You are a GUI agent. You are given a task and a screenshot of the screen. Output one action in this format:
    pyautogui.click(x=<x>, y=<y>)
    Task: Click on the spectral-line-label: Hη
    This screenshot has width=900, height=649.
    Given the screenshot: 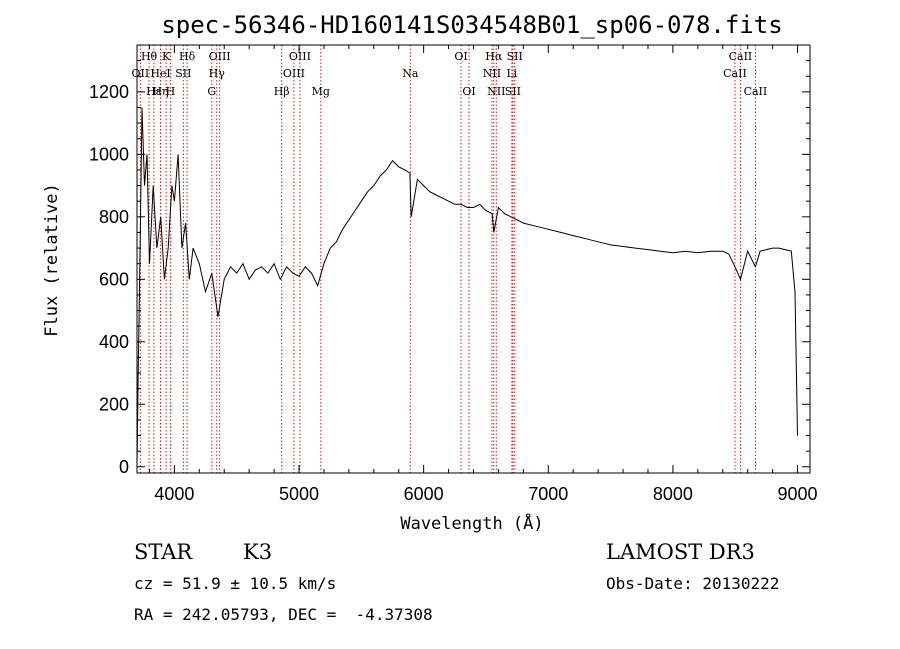 What is the action you would take?
    pyautogui.click(x=160, y=91)
    